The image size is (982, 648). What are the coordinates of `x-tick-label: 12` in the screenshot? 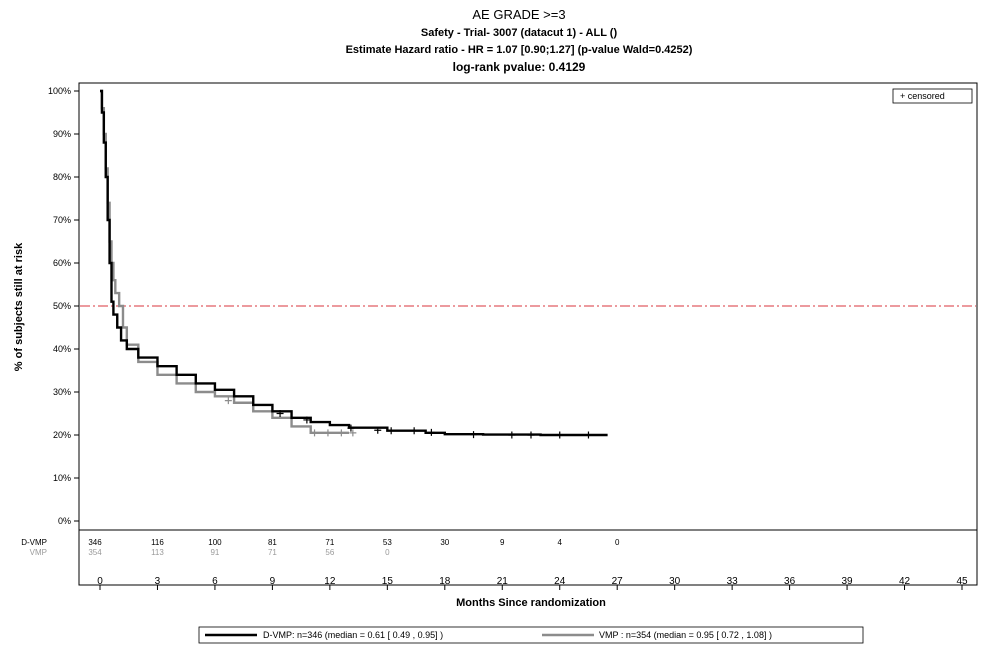 It's located at (330, 581).